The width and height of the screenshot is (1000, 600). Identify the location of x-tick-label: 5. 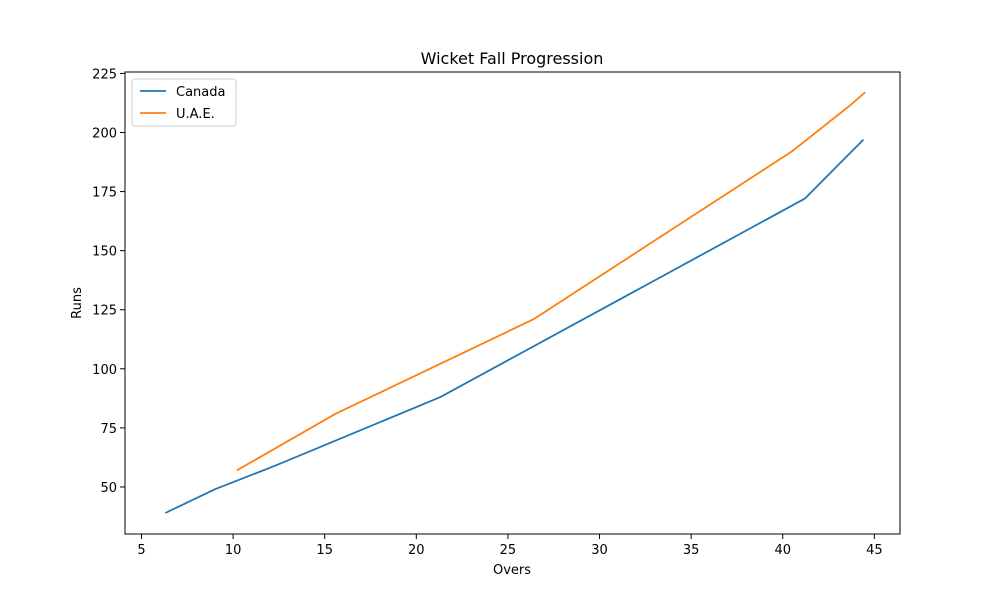
(141, 550).